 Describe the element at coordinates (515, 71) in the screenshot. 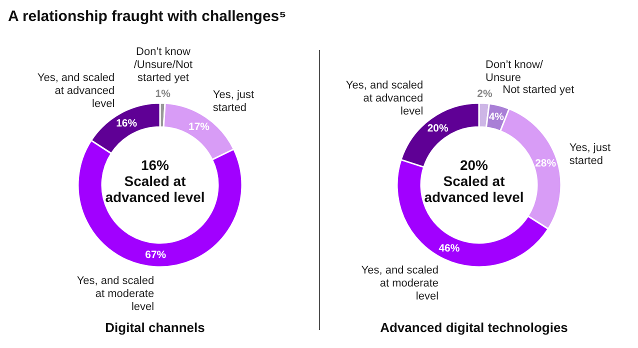

I see `slice-label: Don’t know/ Unsure` at that location.